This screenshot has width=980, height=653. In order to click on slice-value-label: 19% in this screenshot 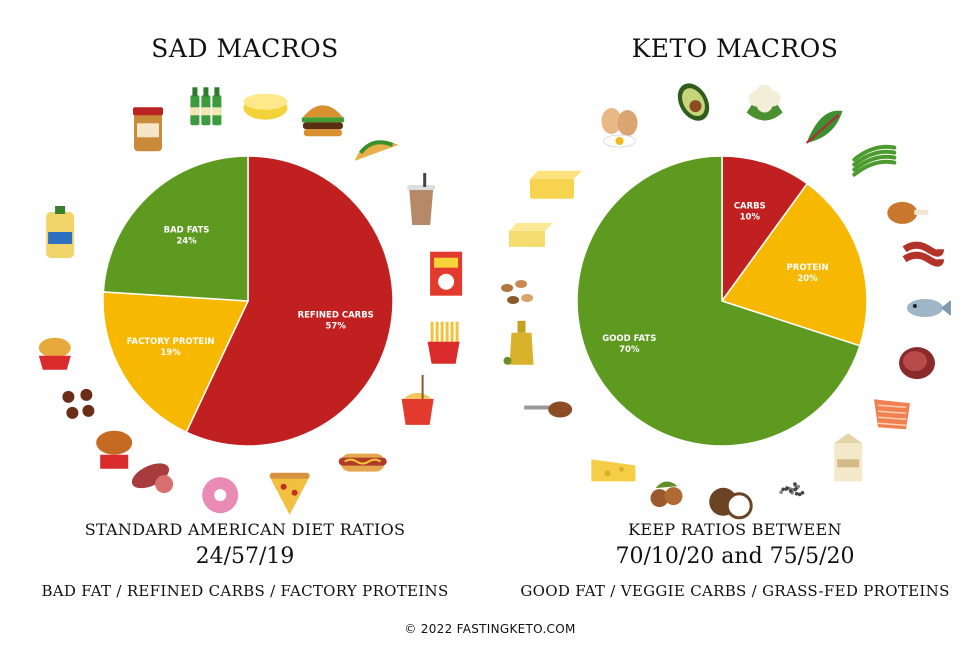, I will do `click(170, 353)`.